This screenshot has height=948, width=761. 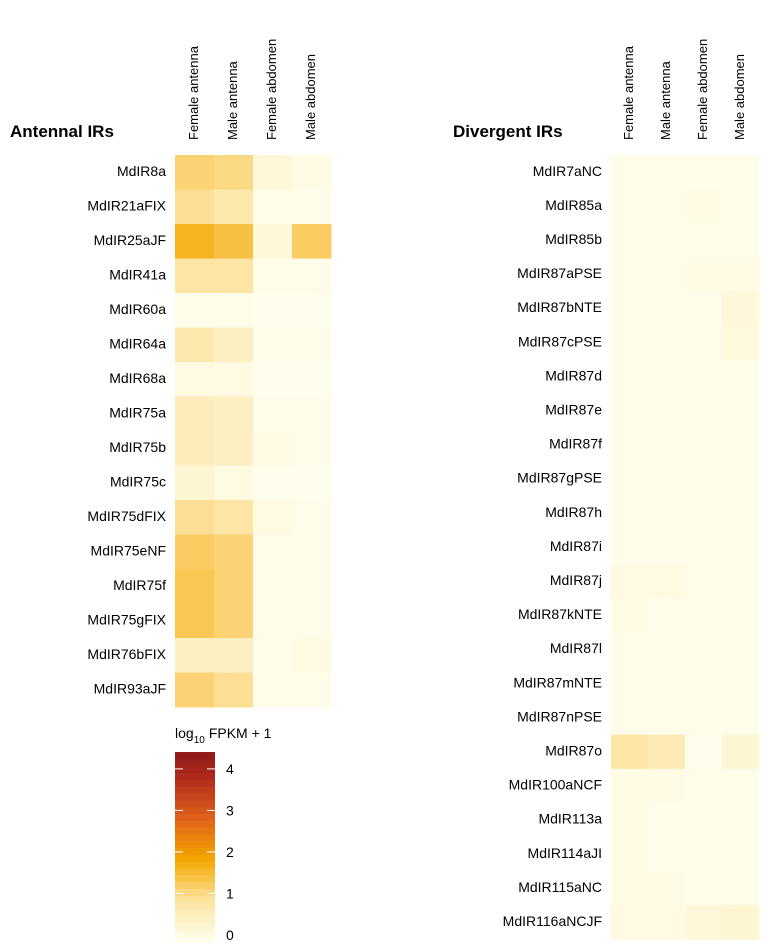 I want to click on row-label: MdIR75a, so click(x=137, y=412).